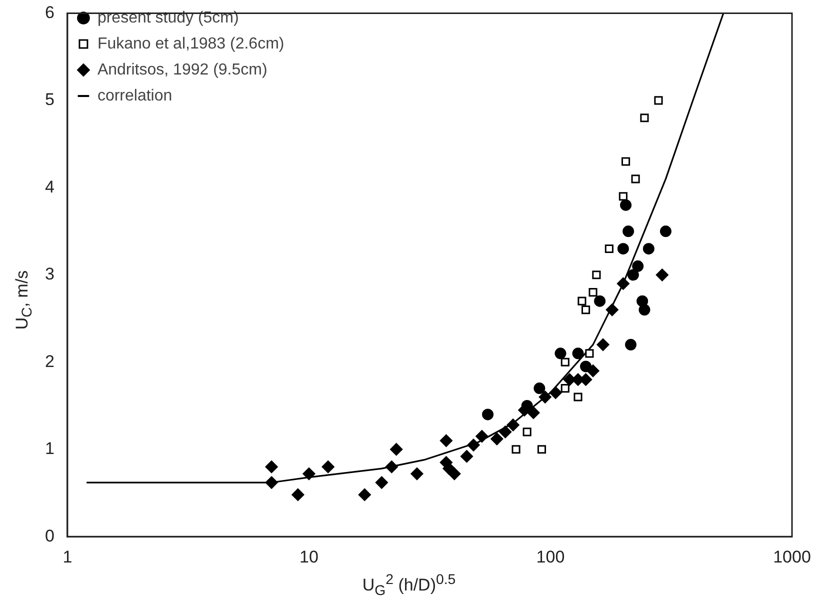 Image resolution: width=818 pixels, height=611 pixels. Describe the element at coordinates (49, 100) in the screenshot. I see `y-tick-label: 5` at that location.